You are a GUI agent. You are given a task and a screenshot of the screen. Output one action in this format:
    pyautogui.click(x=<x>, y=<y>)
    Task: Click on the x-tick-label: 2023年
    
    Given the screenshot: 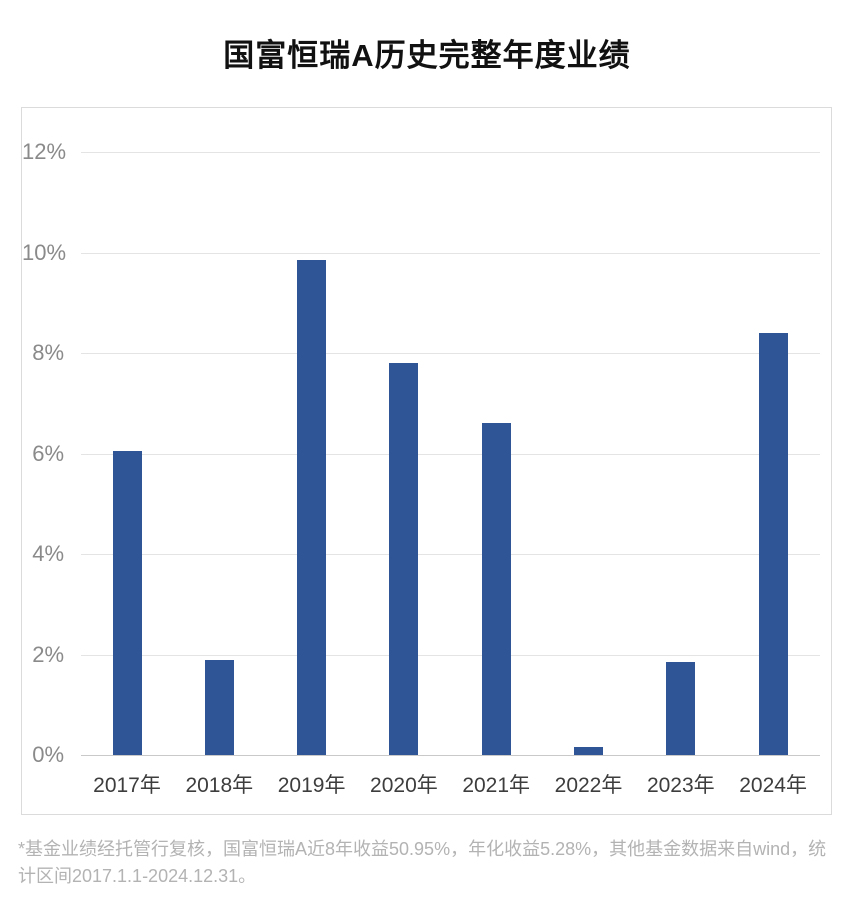 What is the action you would take?
    pyautogui.click(x=680, y=785)
    